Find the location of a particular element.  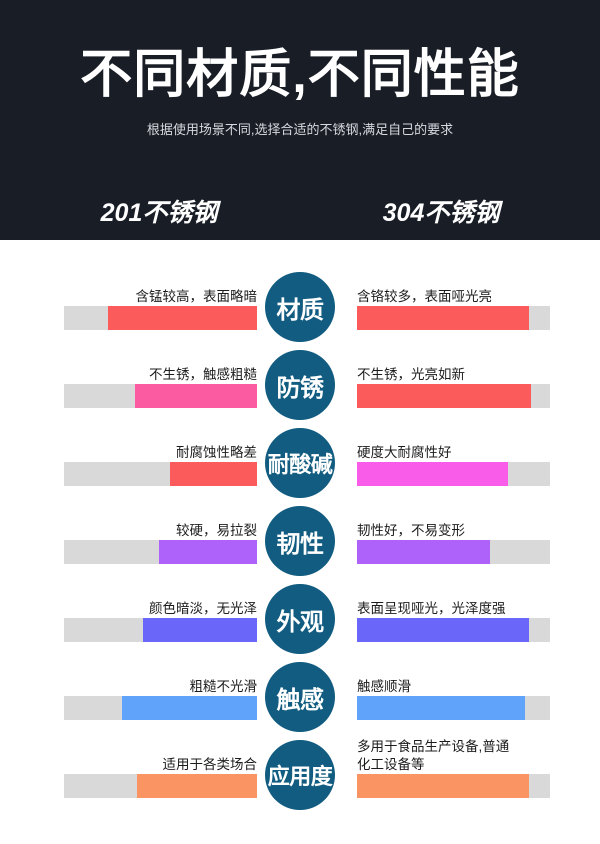

row-caption-right: 硬度大耐腐性好 is located at coordinates (404, 452).